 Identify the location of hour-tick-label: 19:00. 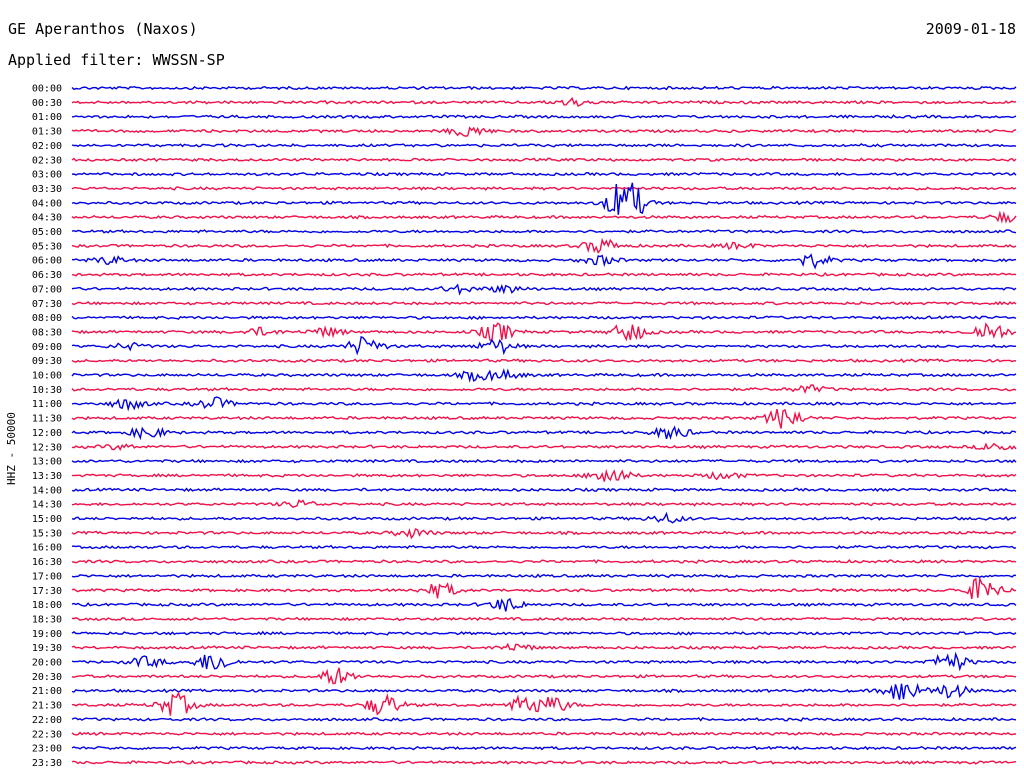
(47, 634).